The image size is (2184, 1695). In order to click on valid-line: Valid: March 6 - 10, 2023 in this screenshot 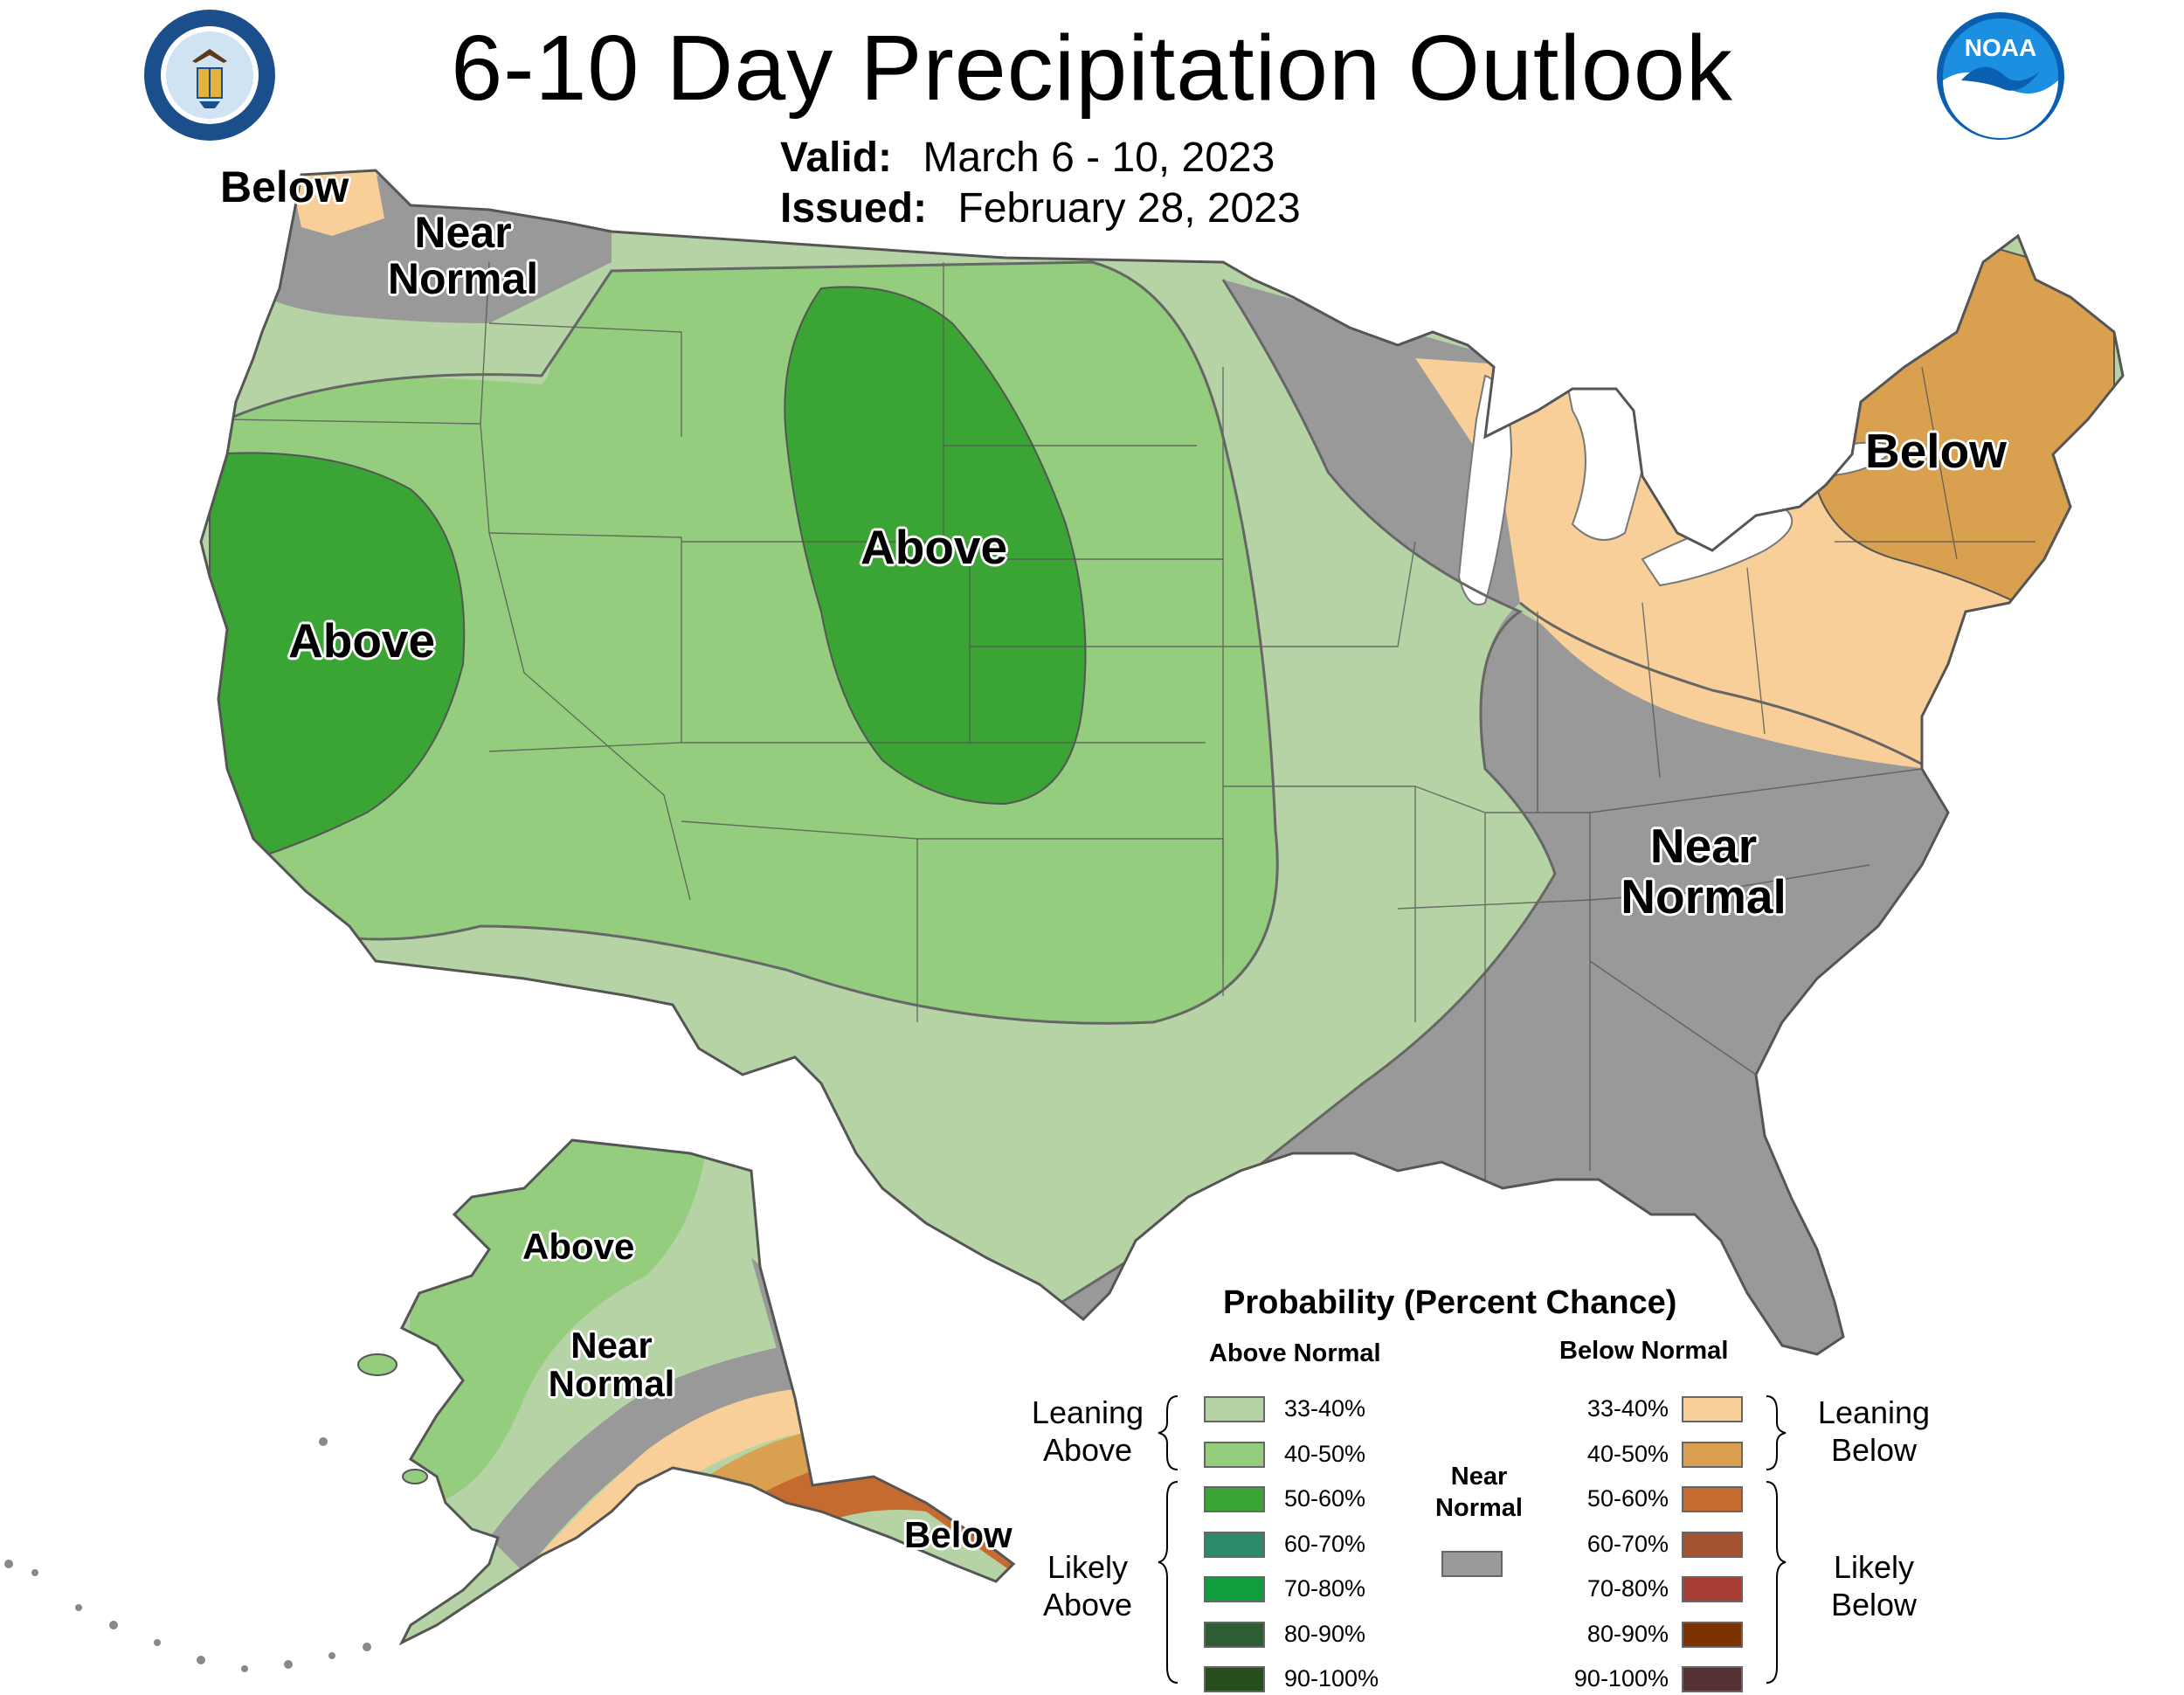, I will do `click(1027, 158)`.